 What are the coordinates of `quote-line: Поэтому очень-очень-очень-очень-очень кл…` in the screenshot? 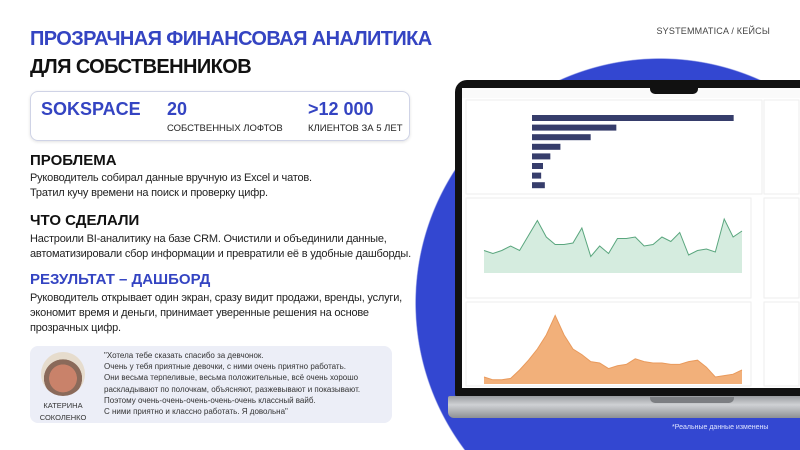 It's located at (210, 400).